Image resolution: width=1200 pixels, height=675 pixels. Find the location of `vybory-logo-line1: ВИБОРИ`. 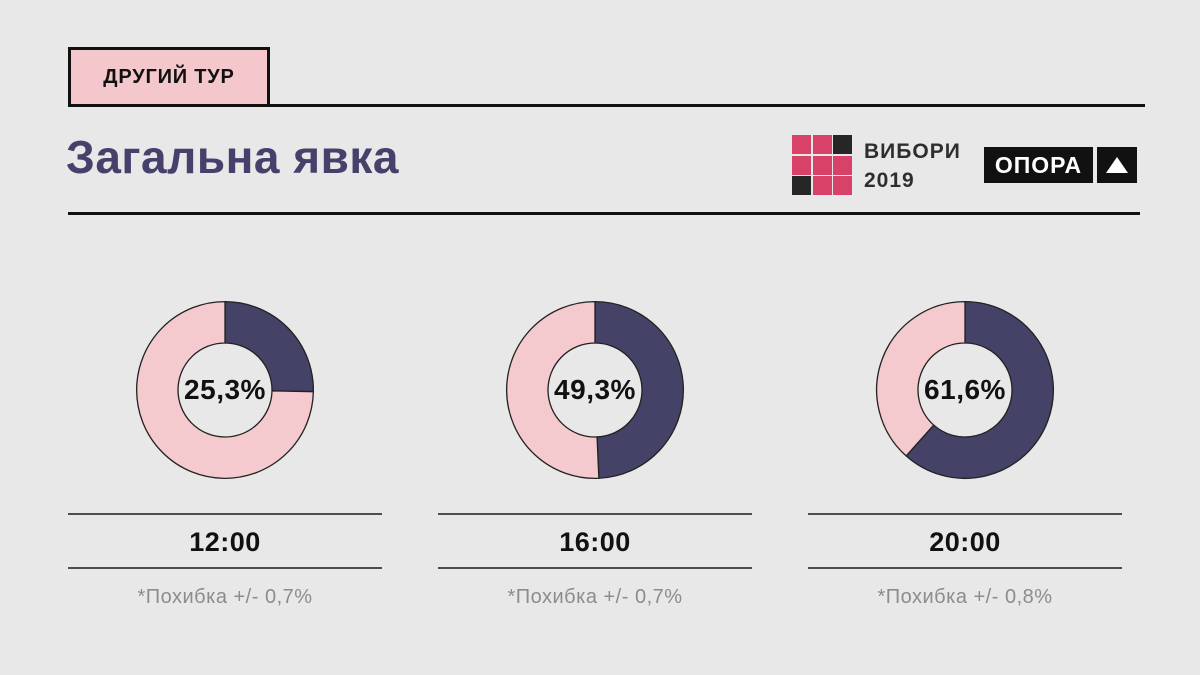

vybory-logo-line1: ВИБОРИ is located at coordinates (912, 151).